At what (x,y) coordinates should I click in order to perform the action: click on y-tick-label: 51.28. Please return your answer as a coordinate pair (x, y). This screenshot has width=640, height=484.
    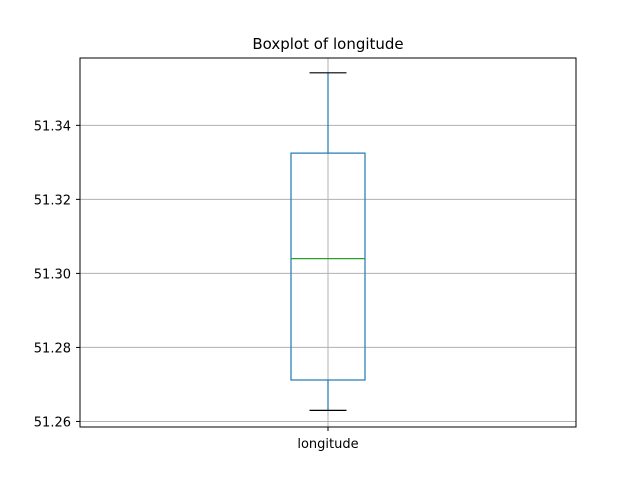
    Looking at the image, I should click on (52, 348).